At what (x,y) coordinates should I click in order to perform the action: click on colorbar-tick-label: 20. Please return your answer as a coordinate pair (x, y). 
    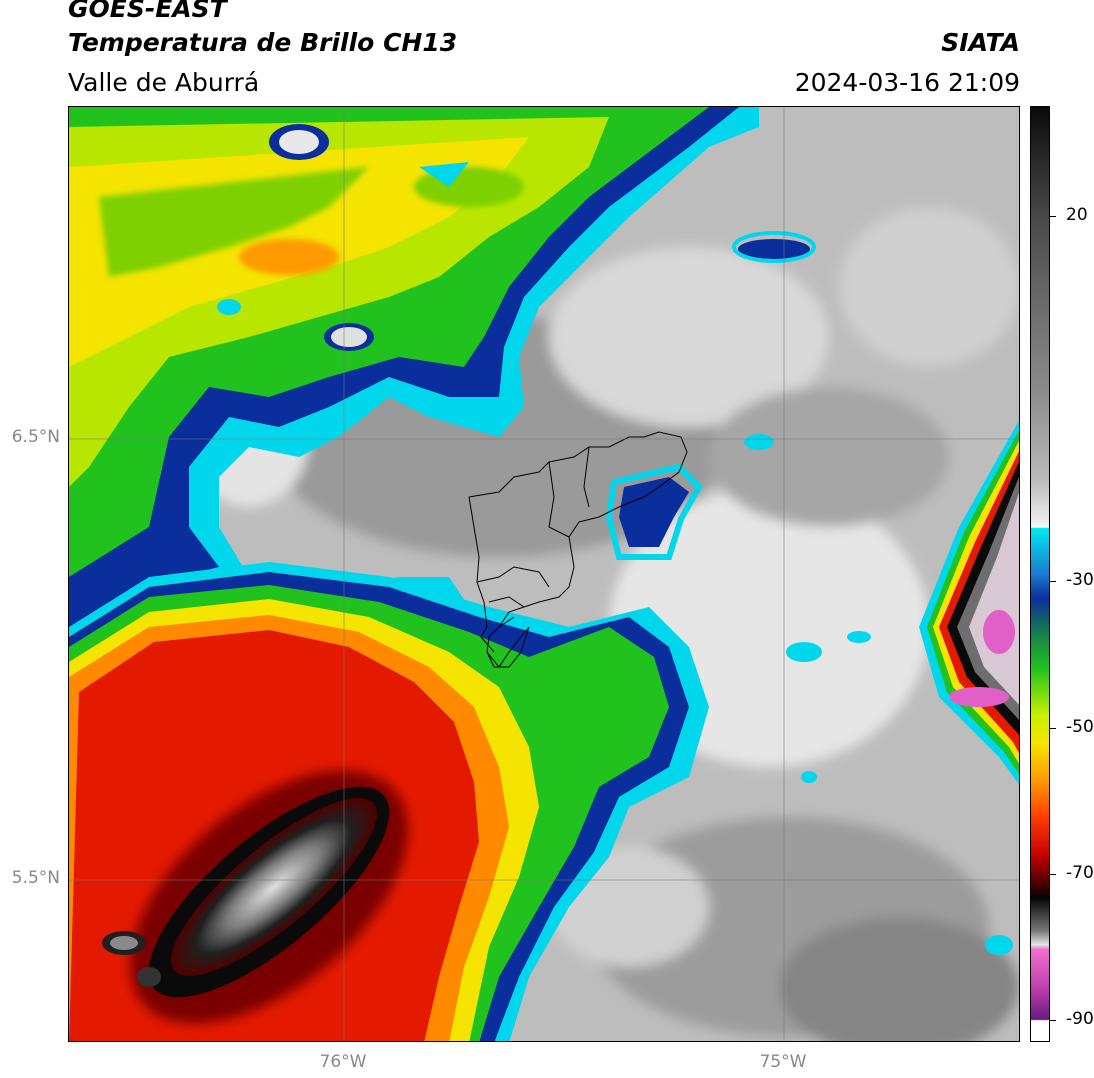
    Looking at the image, I should click on (1077, 214).